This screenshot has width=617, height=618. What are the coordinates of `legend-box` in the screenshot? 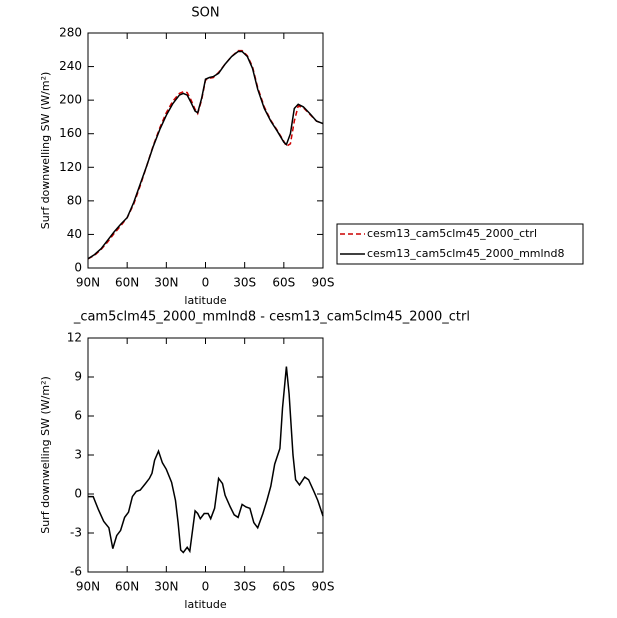 It's located at (460, 244).